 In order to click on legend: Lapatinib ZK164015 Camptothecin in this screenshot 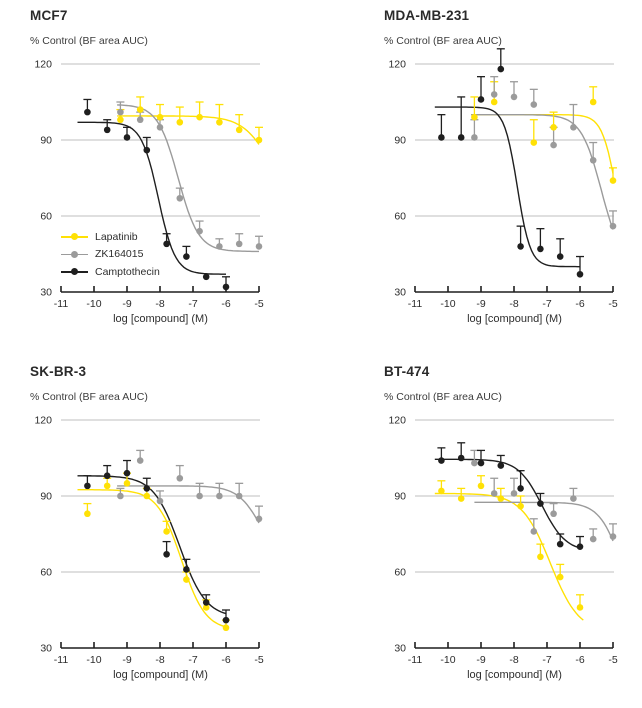, I will do `click(110, 254)`.